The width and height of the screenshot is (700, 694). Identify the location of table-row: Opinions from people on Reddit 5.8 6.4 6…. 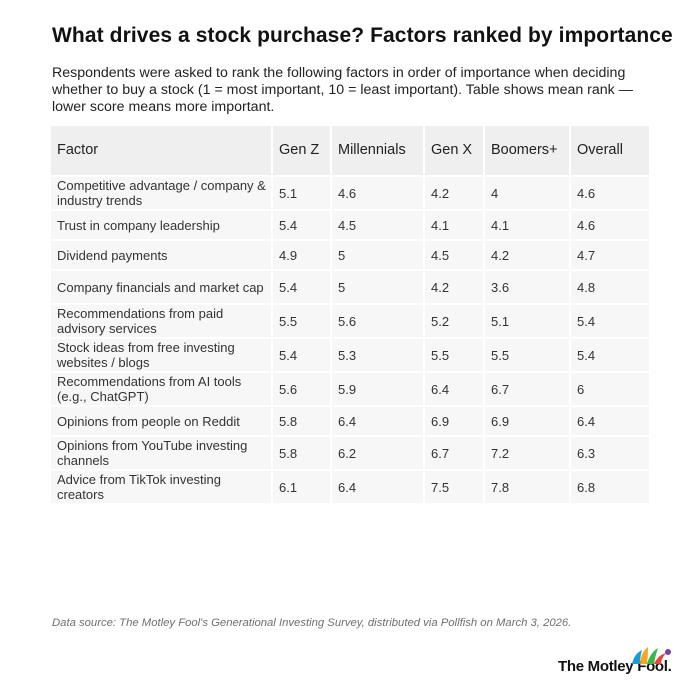
(350, 422).